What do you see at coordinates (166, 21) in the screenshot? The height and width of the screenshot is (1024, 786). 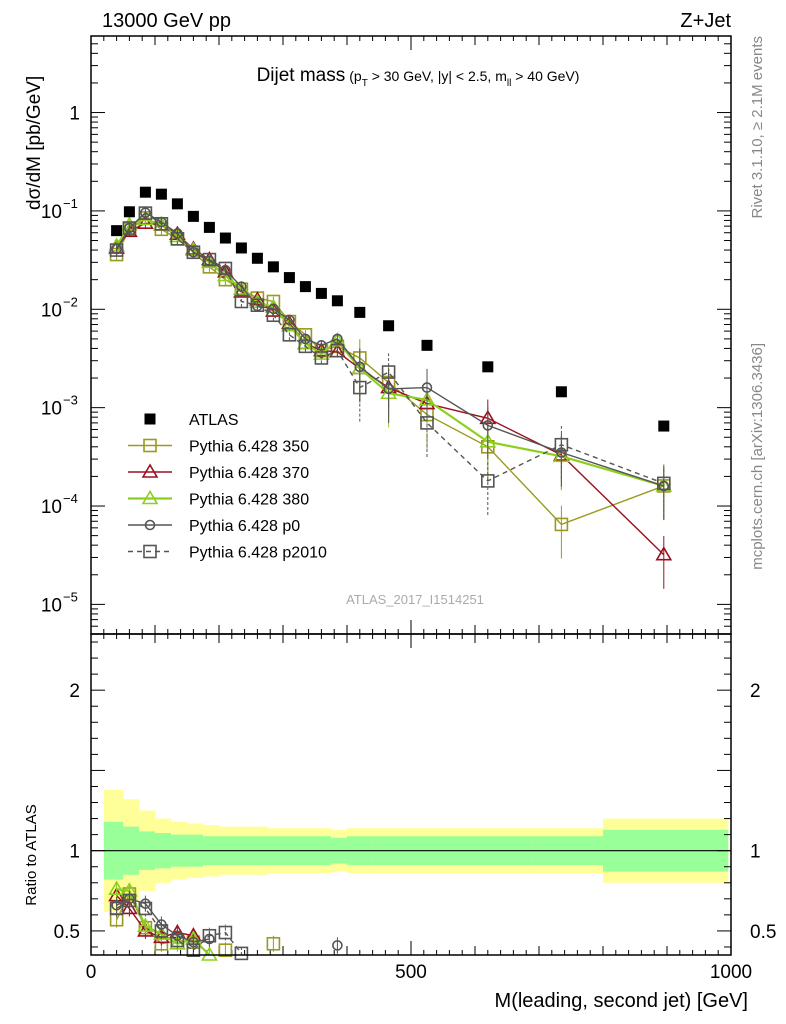 I see `header-left: 13000 GeV pp` at bounding box center [166, 21].